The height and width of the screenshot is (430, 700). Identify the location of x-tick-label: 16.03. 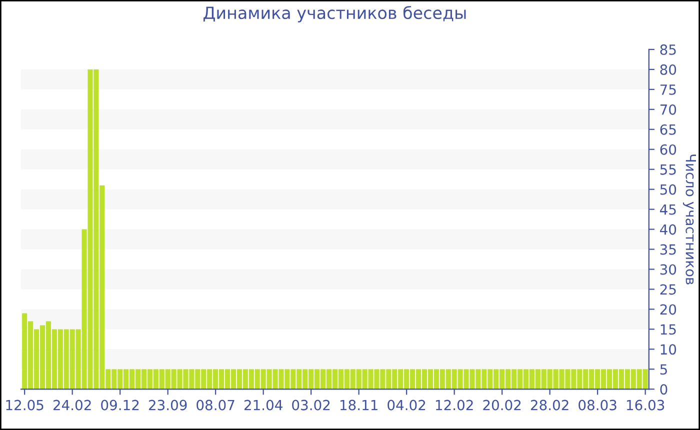
(645, 405).